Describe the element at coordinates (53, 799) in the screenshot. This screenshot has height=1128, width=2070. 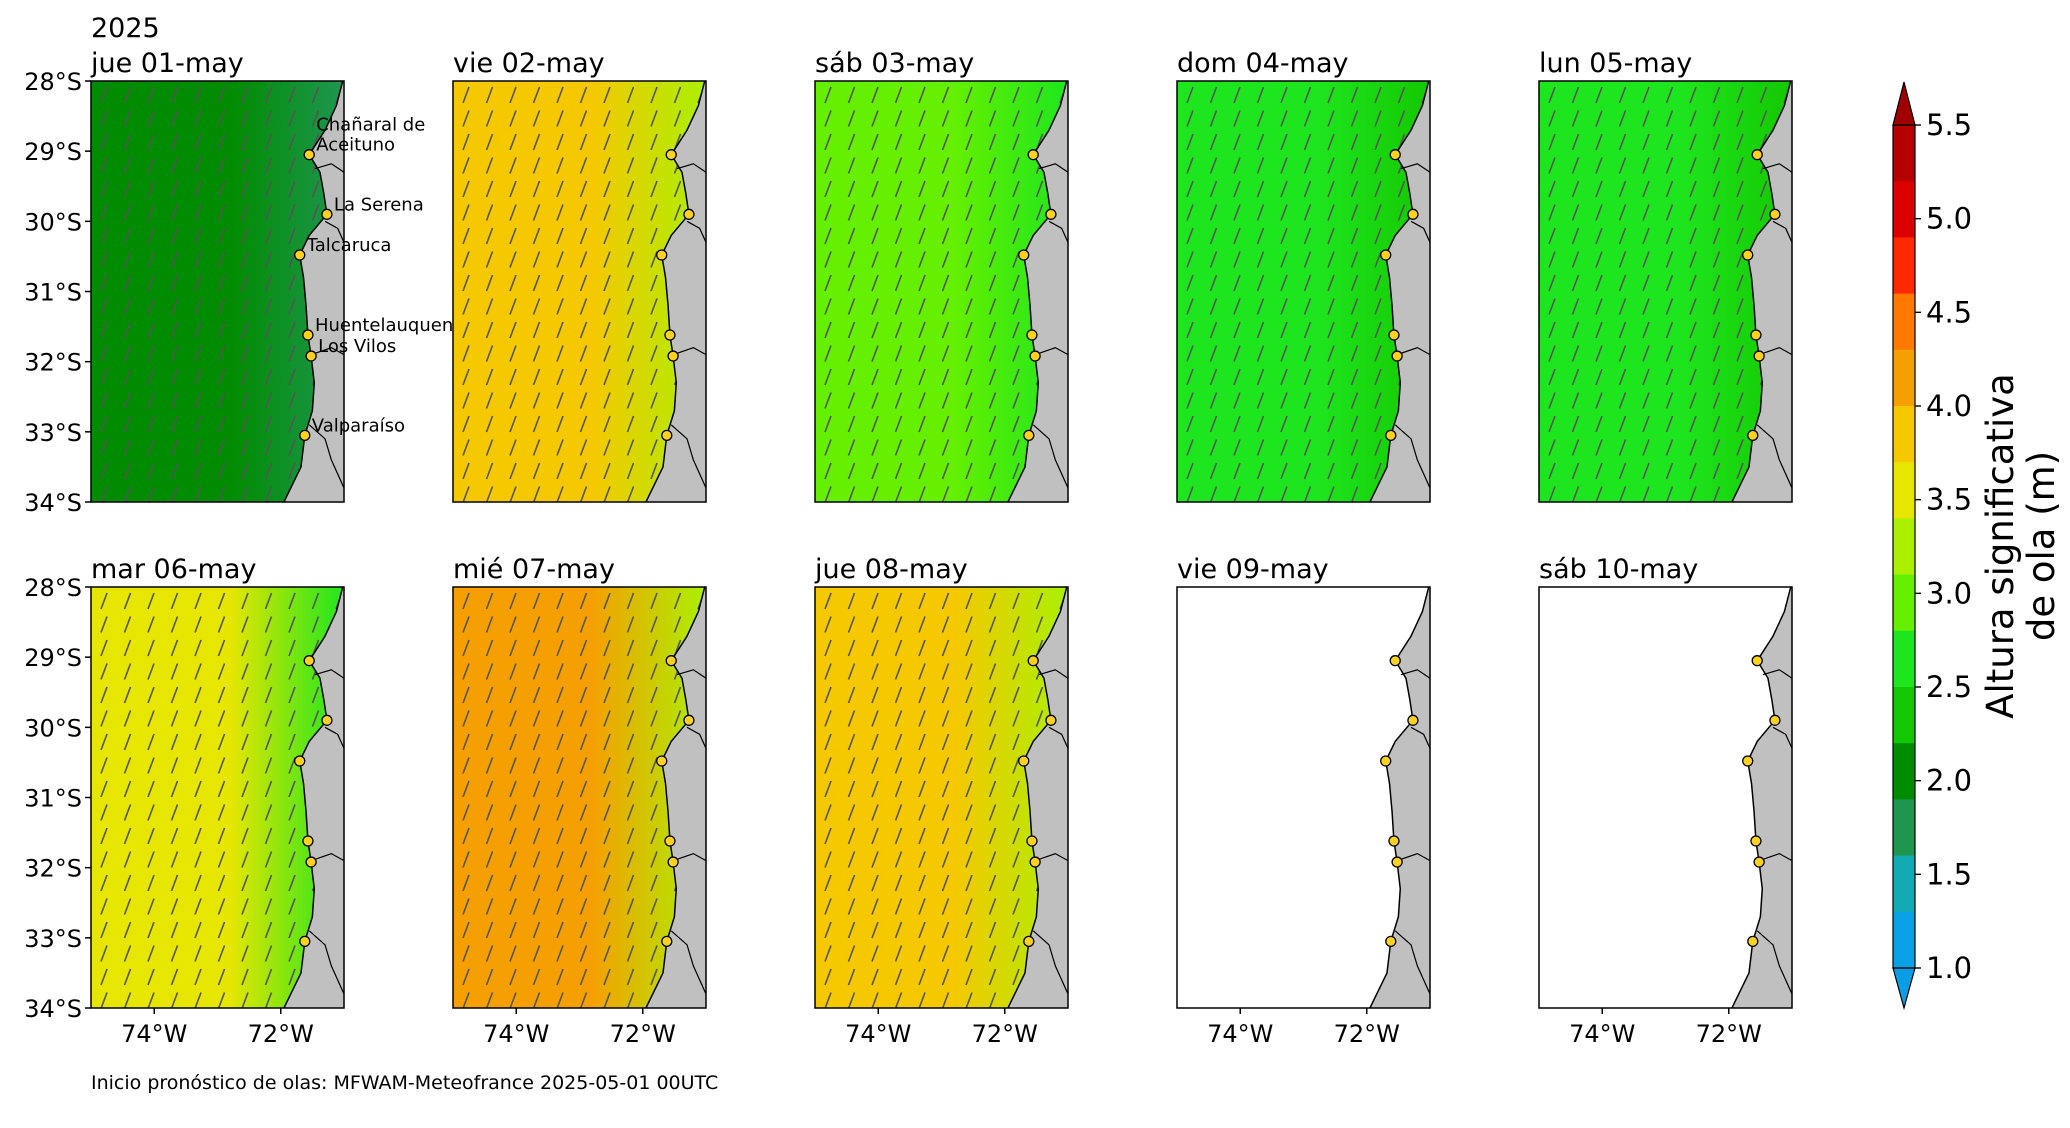
I see `lat-tick-label: 31°S` at that location.